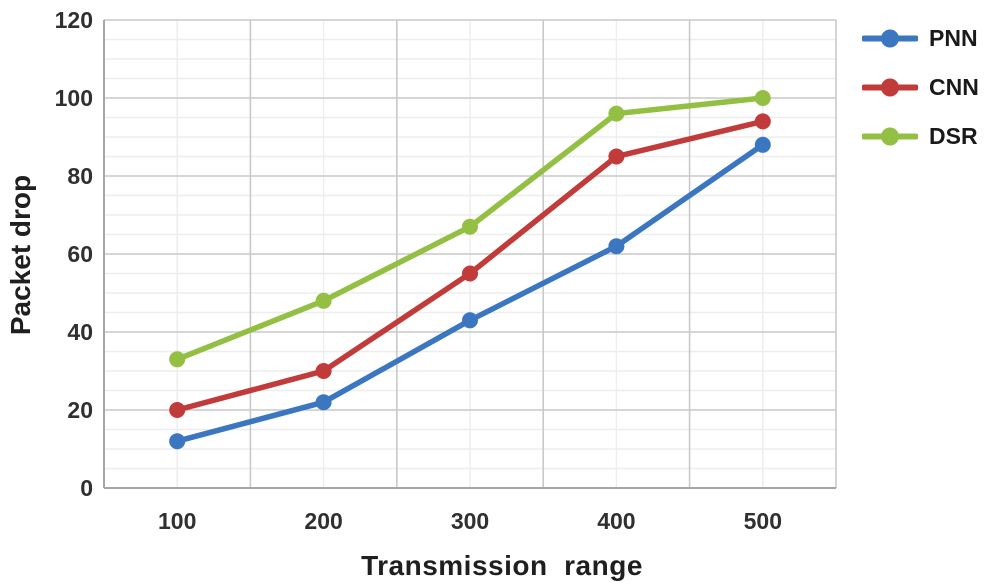  What do you see at coordinates (616, 521) in the screenshot?
I see `x-tick-label-400: 400` at bounding box center [616, 521].